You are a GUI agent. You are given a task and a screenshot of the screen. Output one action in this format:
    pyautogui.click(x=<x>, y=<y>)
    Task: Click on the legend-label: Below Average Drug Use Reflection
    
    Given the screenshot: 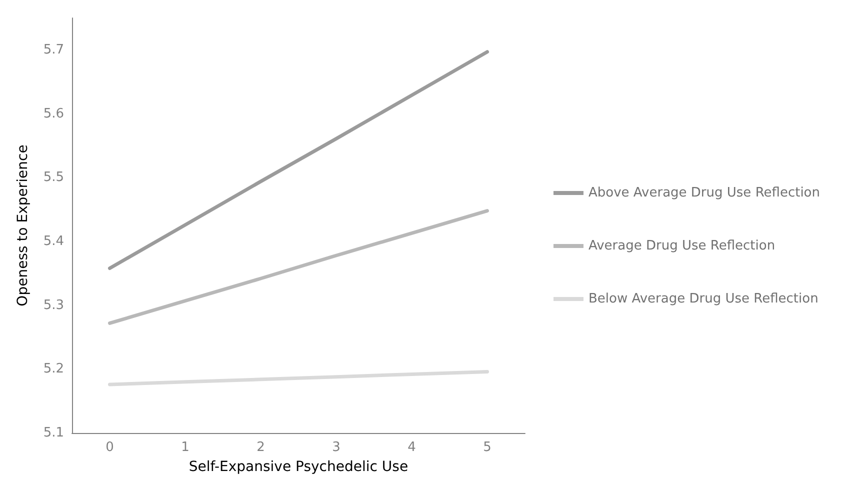 What is the action you would take?
    pyautogui.click(x=703, y=299)
    